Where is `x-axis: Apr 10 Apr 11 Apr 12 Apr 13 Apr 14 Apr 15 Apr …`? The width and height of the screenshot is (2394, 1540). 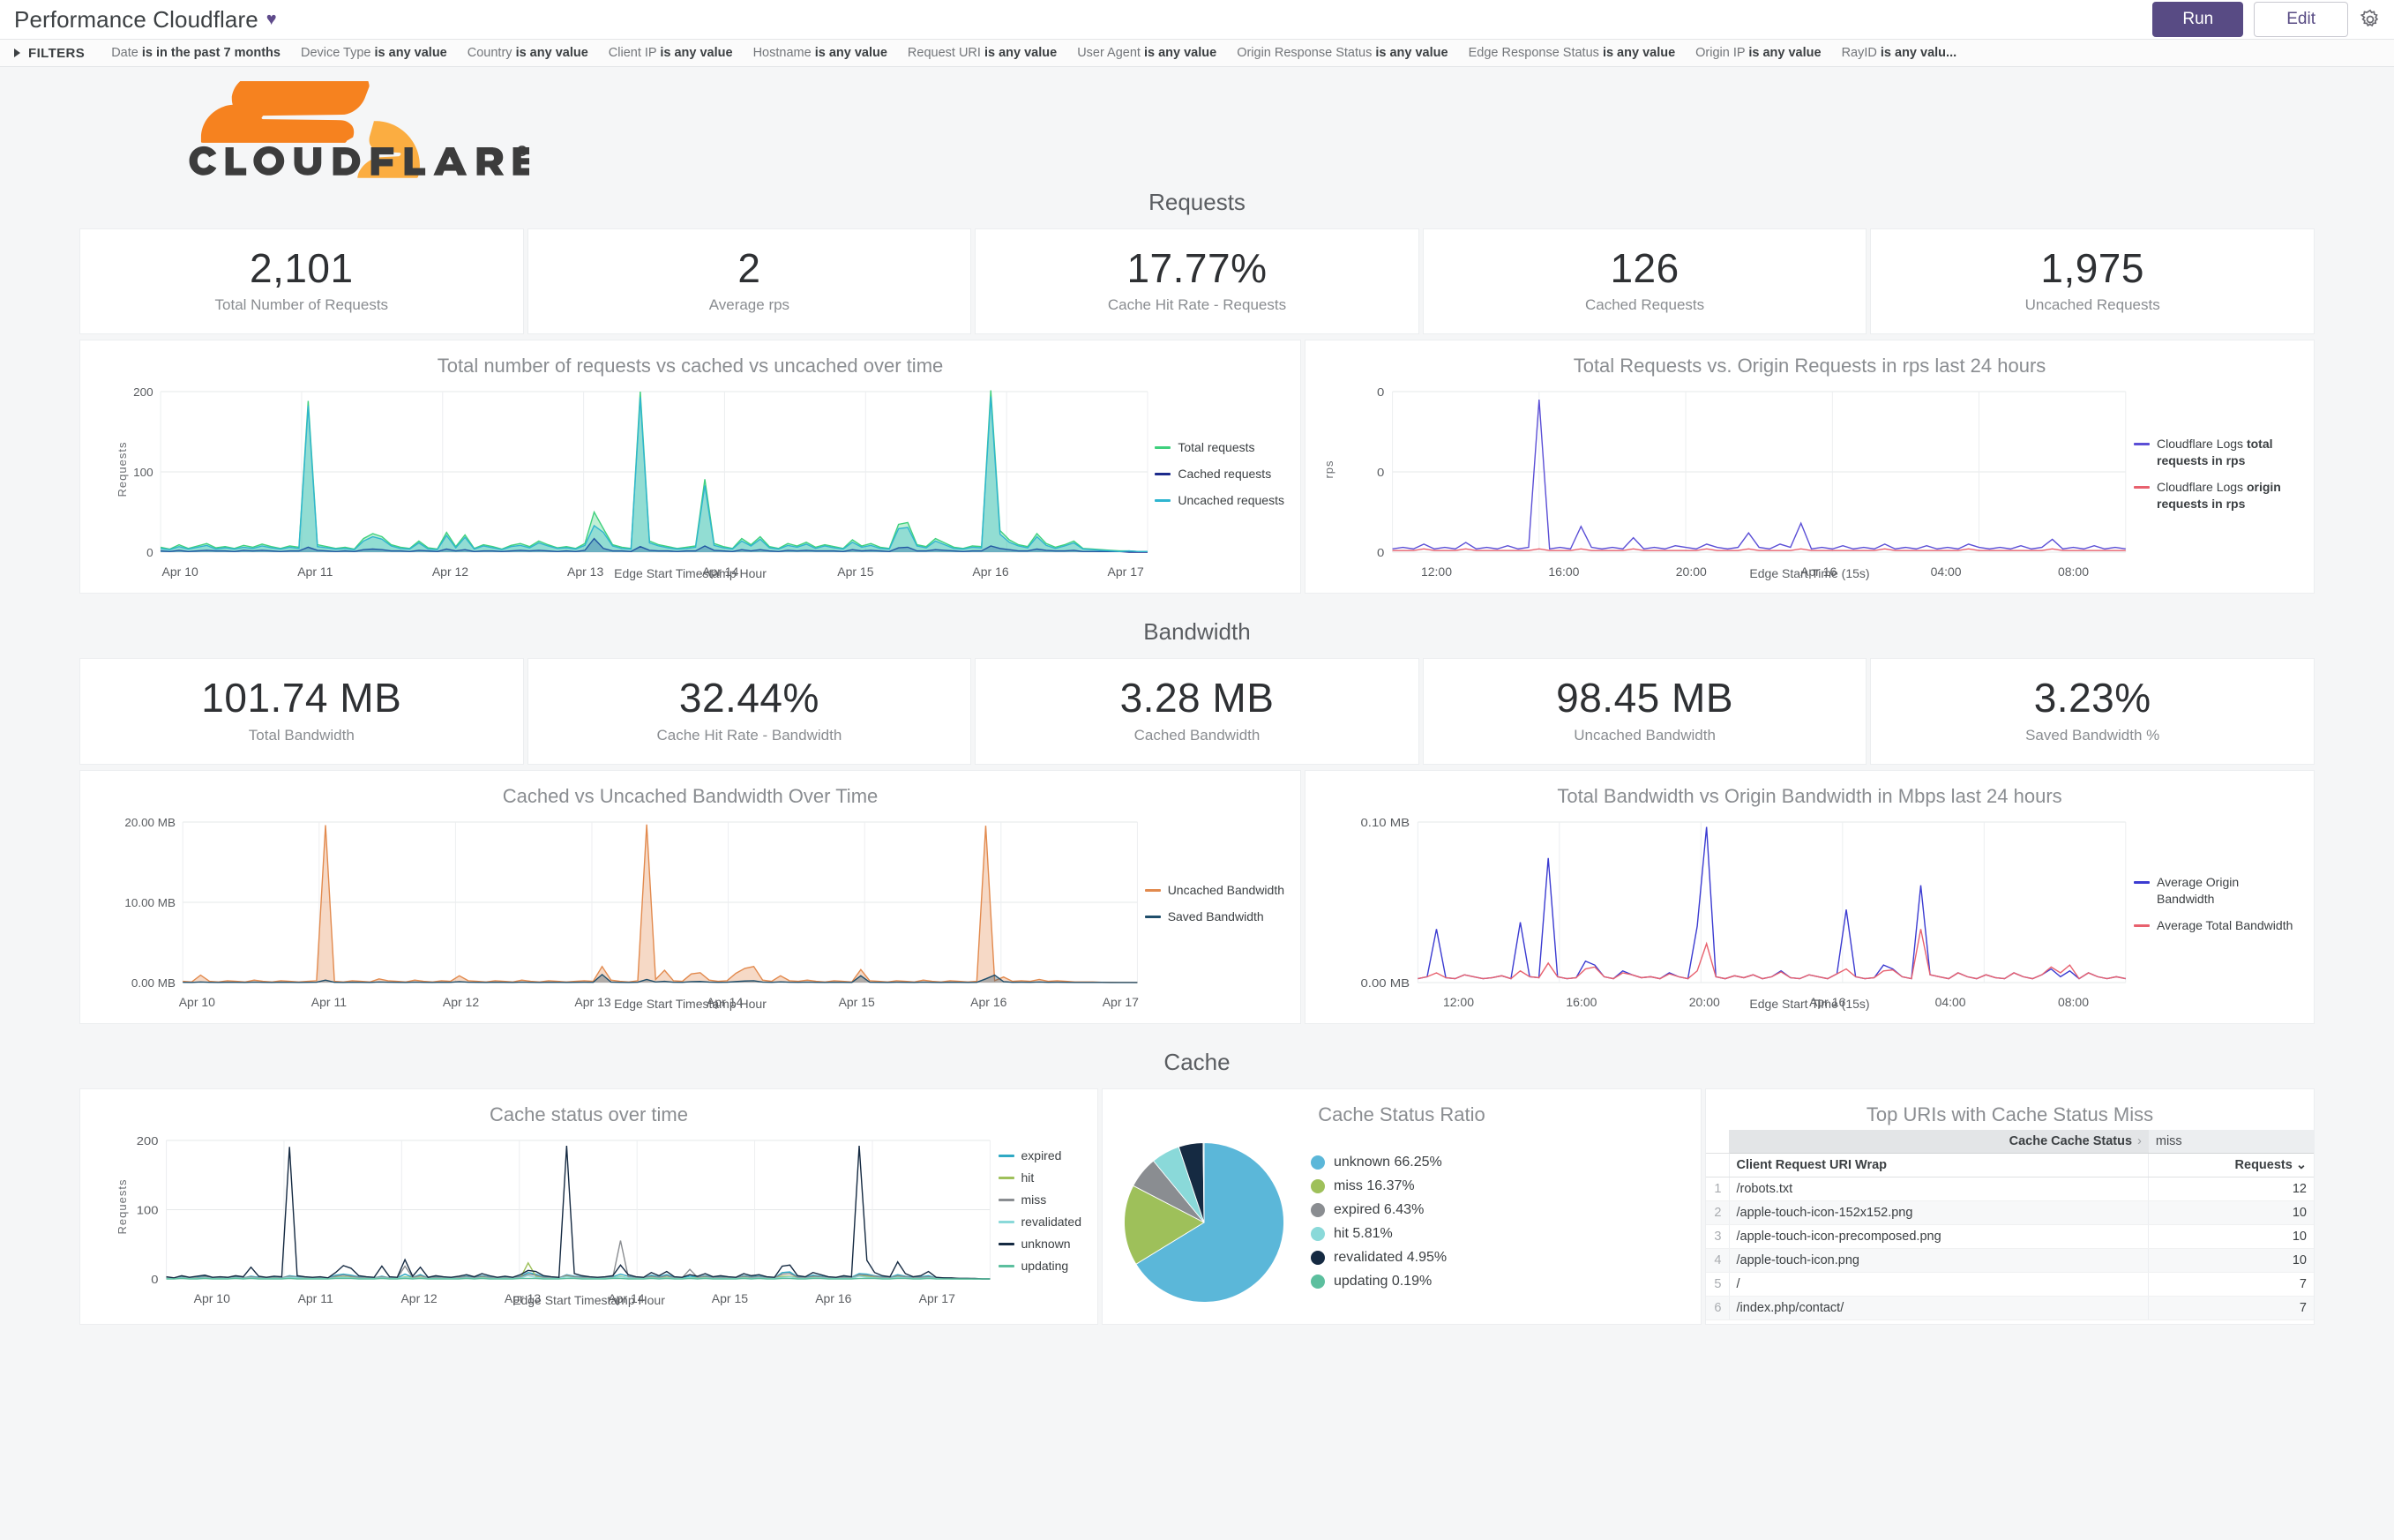
x-axis: Apr 10 Apr 11 Apr 12 Apr 13 Apr 14 Apr 15 Apr … is located at coordinates (653, 571).